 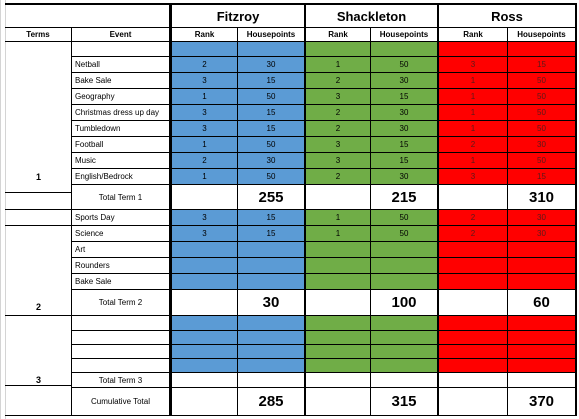 I want to click on total-value-cell: 215, so click(x=405, y=197).